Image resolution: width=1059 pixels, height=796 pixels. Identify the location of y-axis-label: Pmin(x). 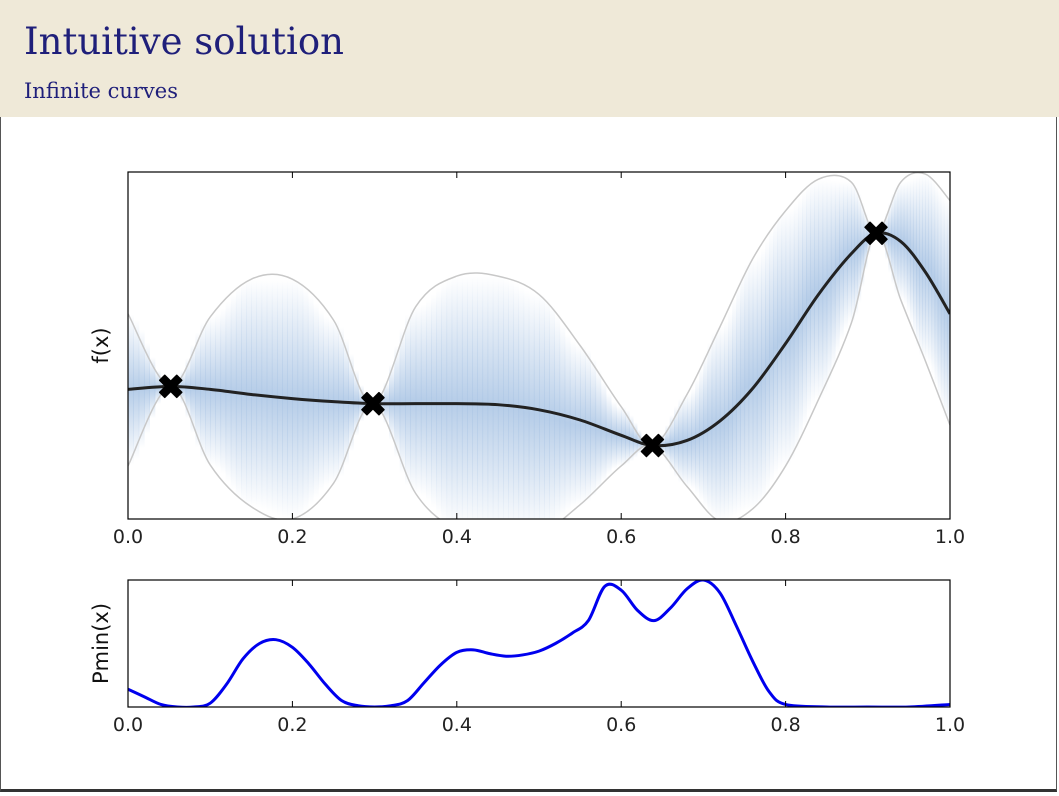
(101, 643).